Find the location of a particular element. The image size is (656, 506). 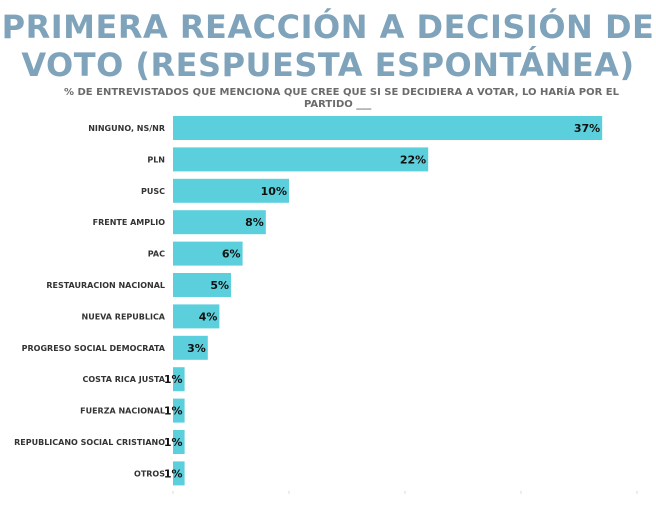

bar-progreso-social-democrata is located at coordinates (190, 347).